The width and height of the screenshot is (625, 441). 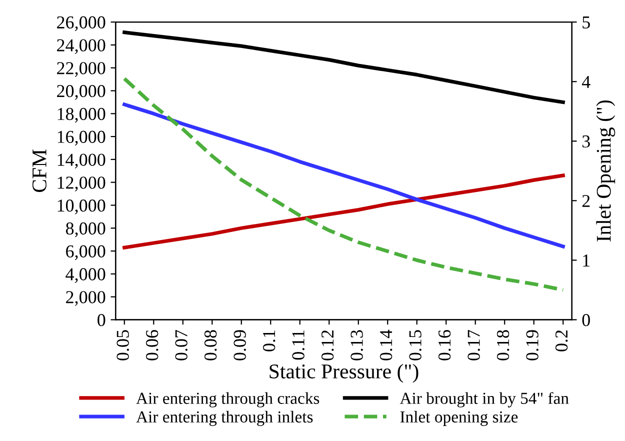 What do you see at coordinates (586, 320) in the screenshot?
I see `y2-tick-label: 0` at bounding box center [586, 320].